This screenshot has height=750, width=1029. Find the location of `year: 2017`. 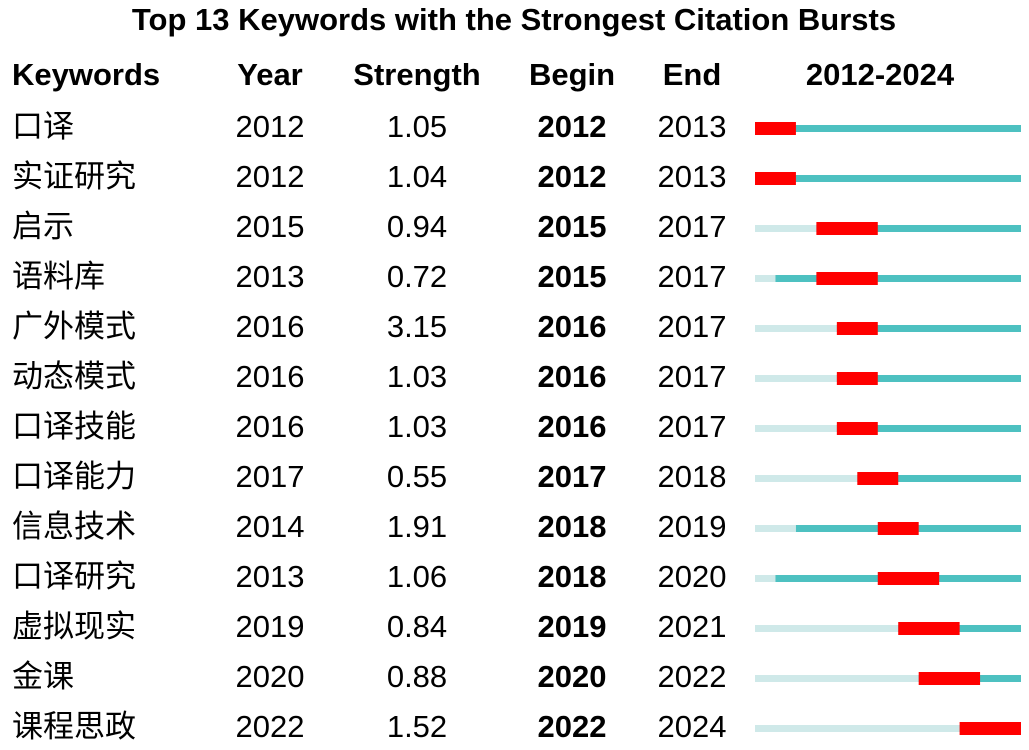

year: 2017 is located at coordinates (270, 476).